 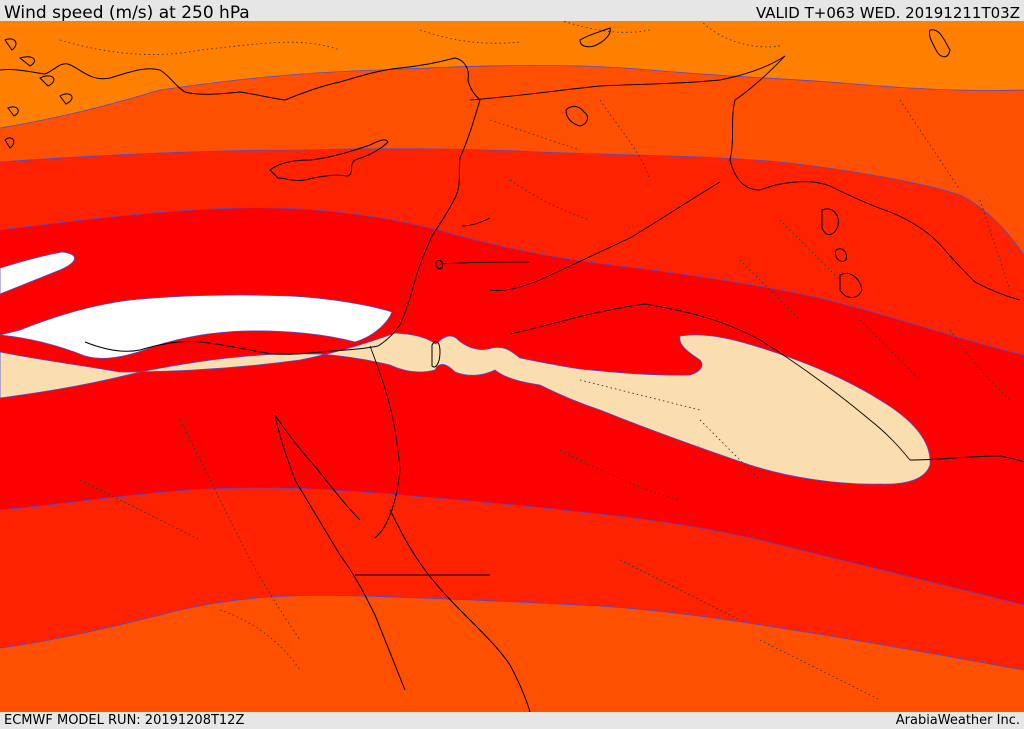 What do you see at coordinates (627, 78) in the screenshot?
I see `syria-turkey-border` at bounding box center [627, 78].